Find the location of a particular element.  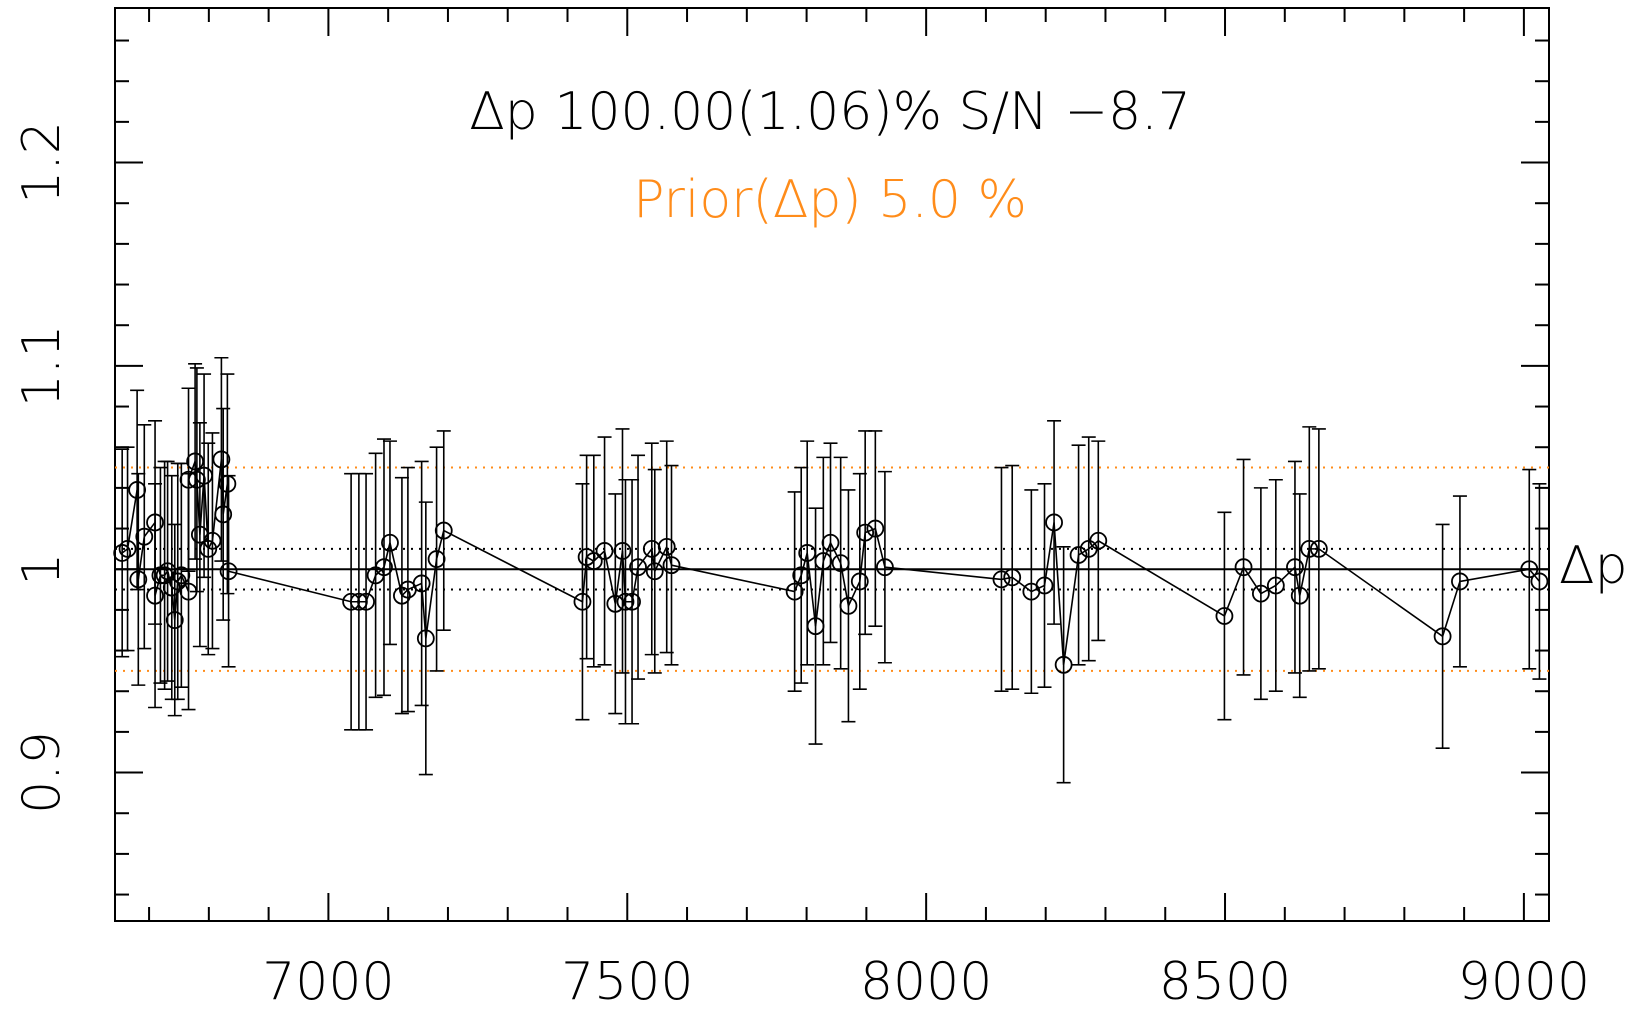

x-tick-label: 7000 is located at coordinates (328, 982).